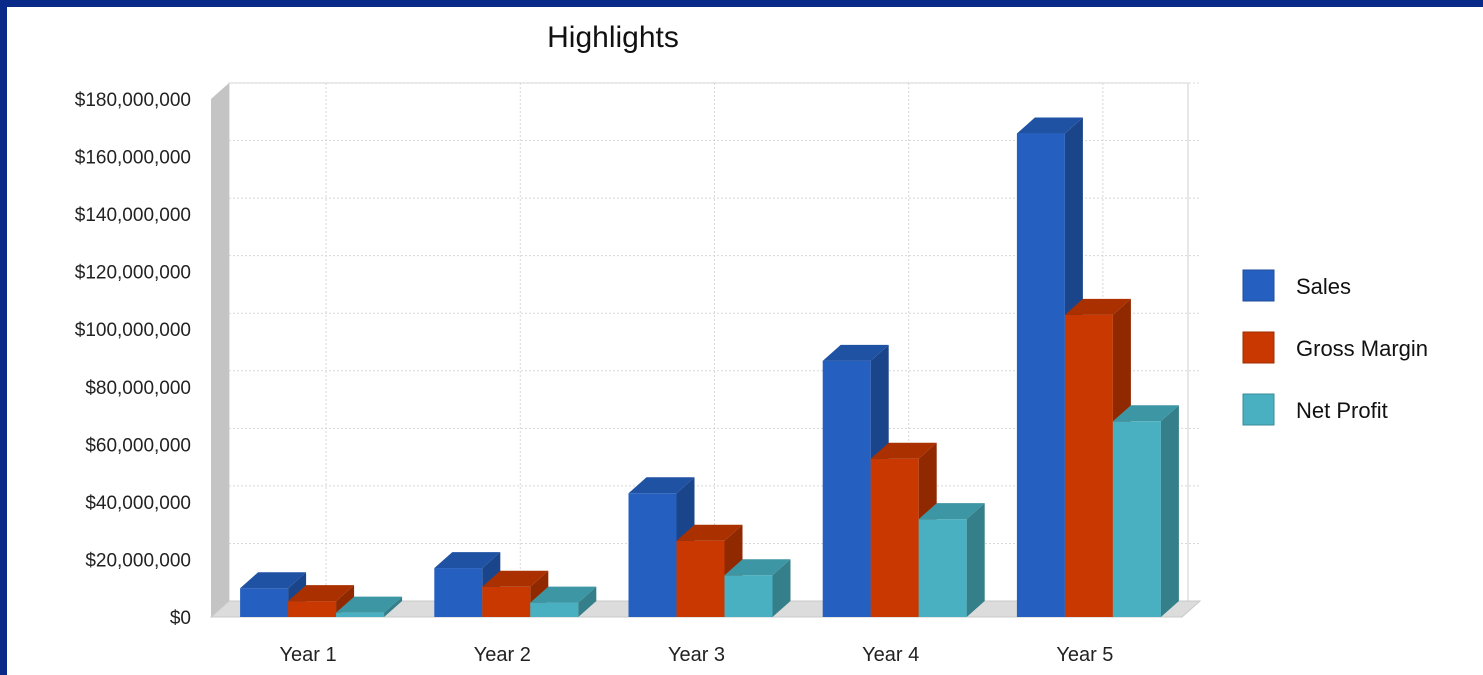 Image resolution: width=1483 pixels, height=675 pixels. What do you see at coordinates (890, 655) in the screenshot?
I see `x-category-label: Year 4` at bounding box center [890, 655].